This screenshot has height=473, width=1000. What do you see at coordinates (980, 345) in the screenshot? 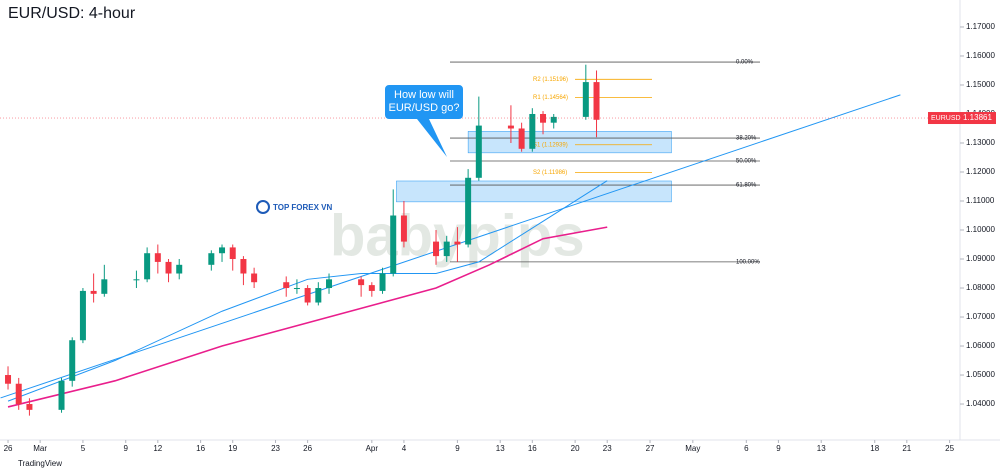
I see `y-tick-label: 1.06000` at bounding box center [980, 345].